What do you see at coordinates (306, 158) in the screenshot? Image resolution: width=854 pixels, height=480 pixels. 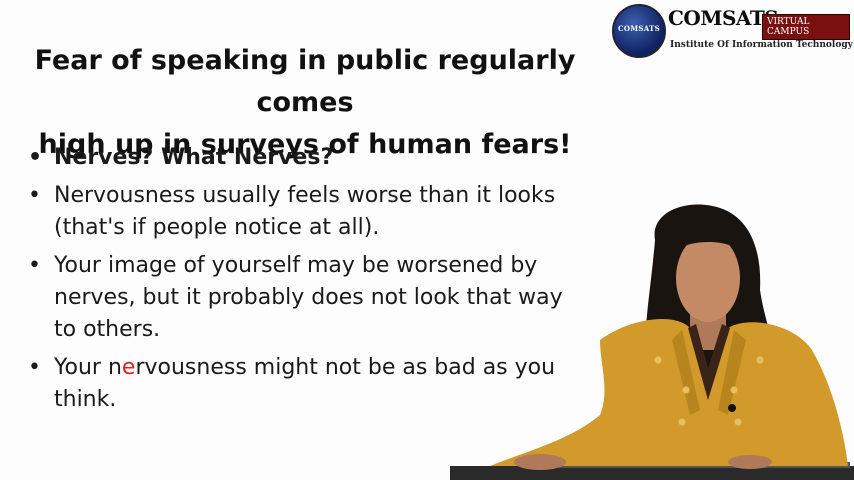 I see `bullet-item: Nerves? What Nerves?` at bounding box center [306, 158].